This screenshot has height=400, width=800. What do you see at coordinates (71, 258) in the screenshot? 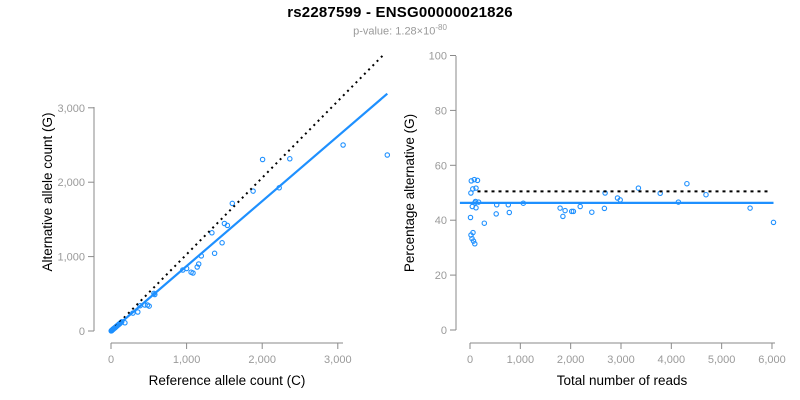
I see `y-tick-label: 1,000` at bounding box center [71, 258].